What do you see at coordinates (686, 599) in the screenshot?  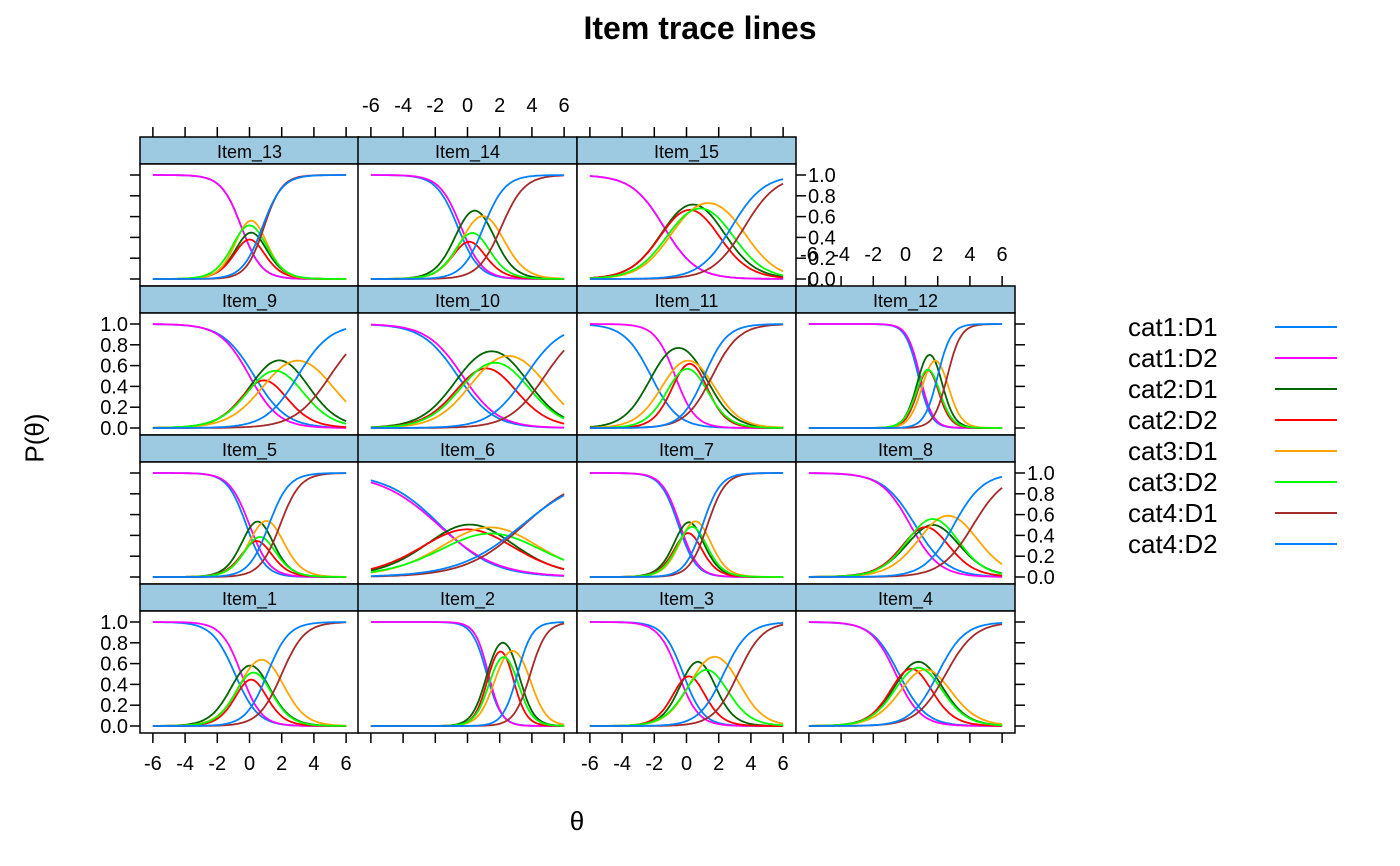 I see `panel-label: Item_3` at bounding box center [686, 599].